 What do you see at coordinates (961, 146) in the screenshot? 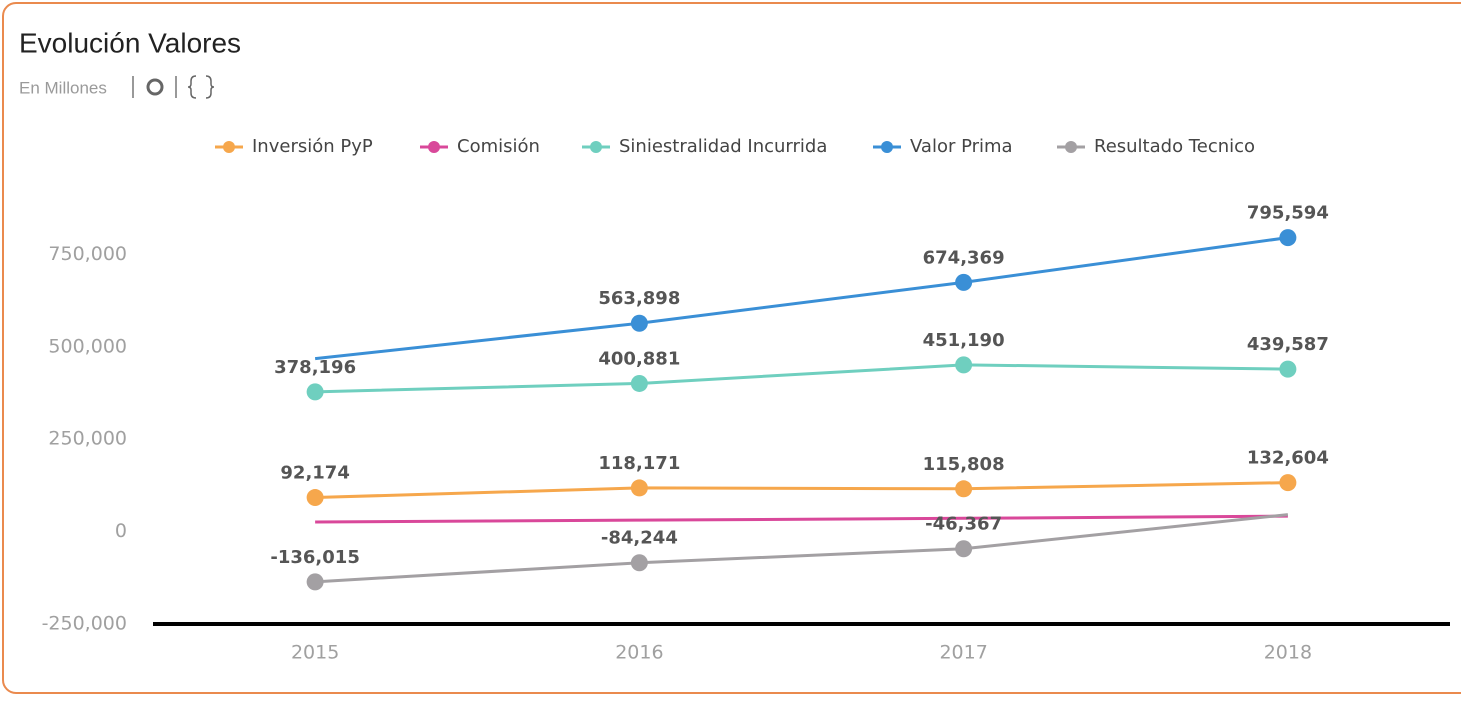
I see `legend-label: Valor Prima` at bounding box center [961, 146].